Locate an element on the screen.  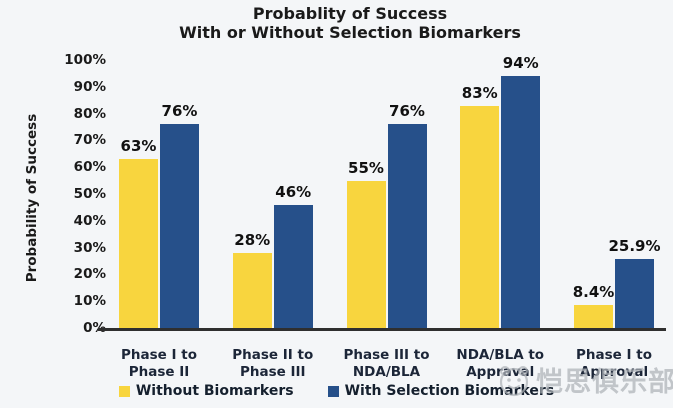
legend-swatch-yellow is located at coordinates (124, 391).